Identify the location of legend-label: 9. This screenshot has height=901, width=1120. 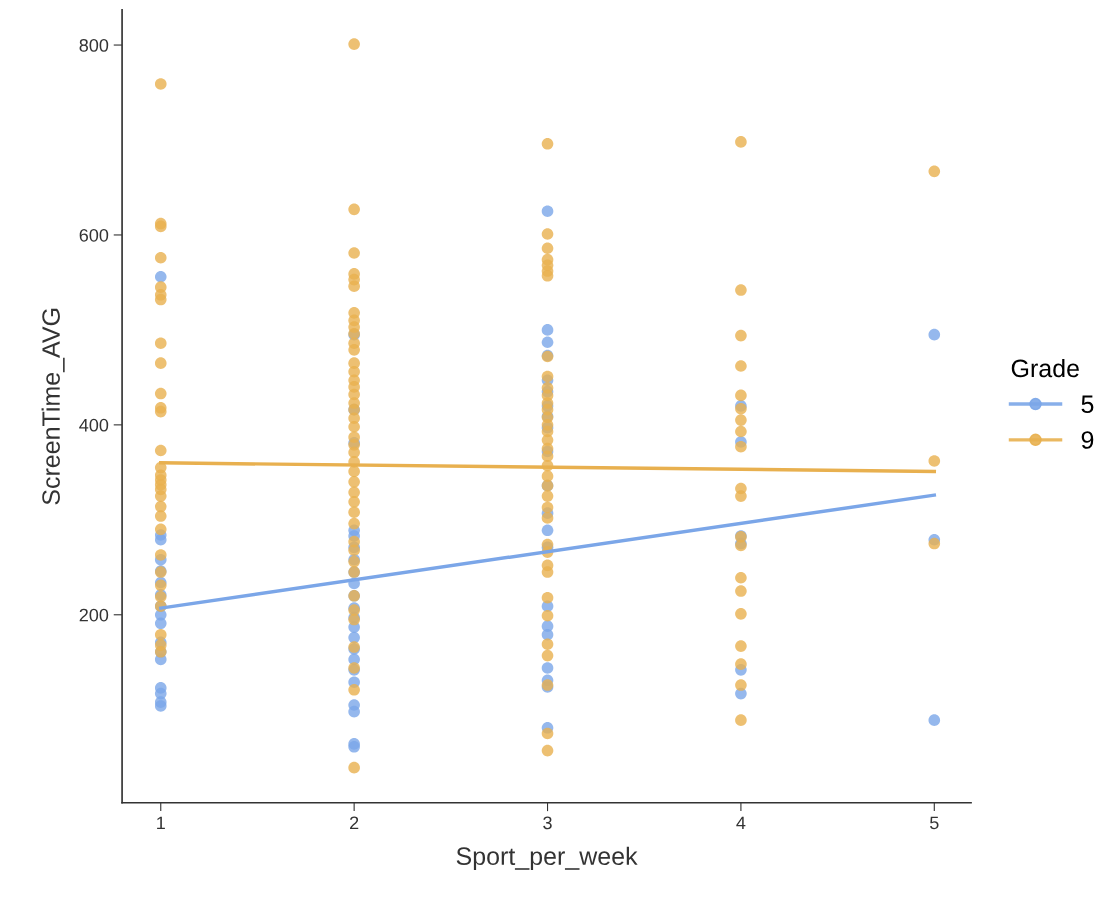
(1087, 440).